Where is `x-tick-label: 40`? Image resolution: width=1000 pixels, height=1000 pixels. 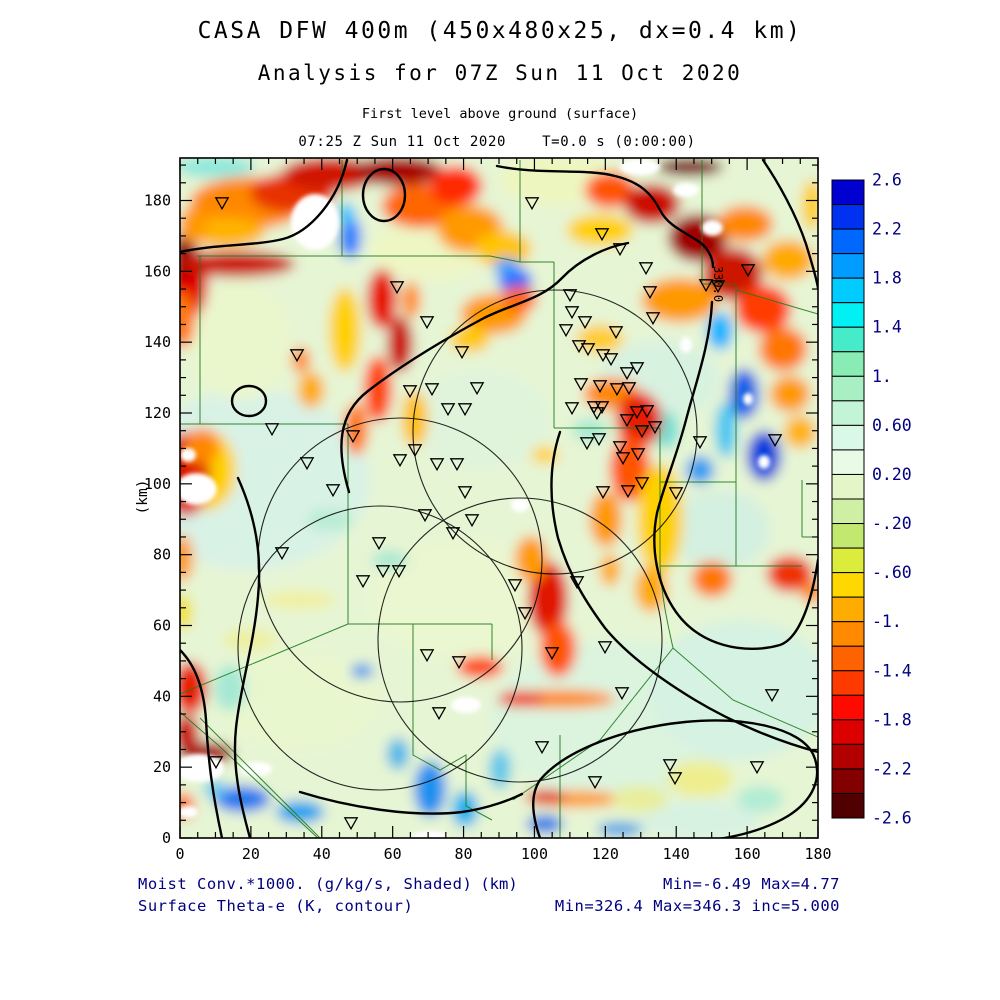 x-tick-label: 40 is located at coordinates (322, 854).